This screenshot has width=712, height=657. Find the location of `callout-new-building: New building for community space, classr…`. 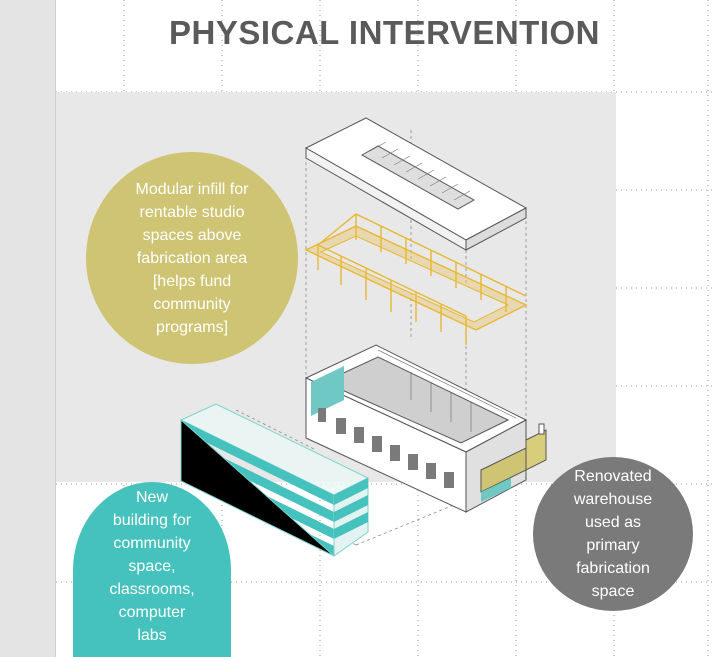

callout-new-building: New building for community space, classr… is located at coordinates (152, 569).